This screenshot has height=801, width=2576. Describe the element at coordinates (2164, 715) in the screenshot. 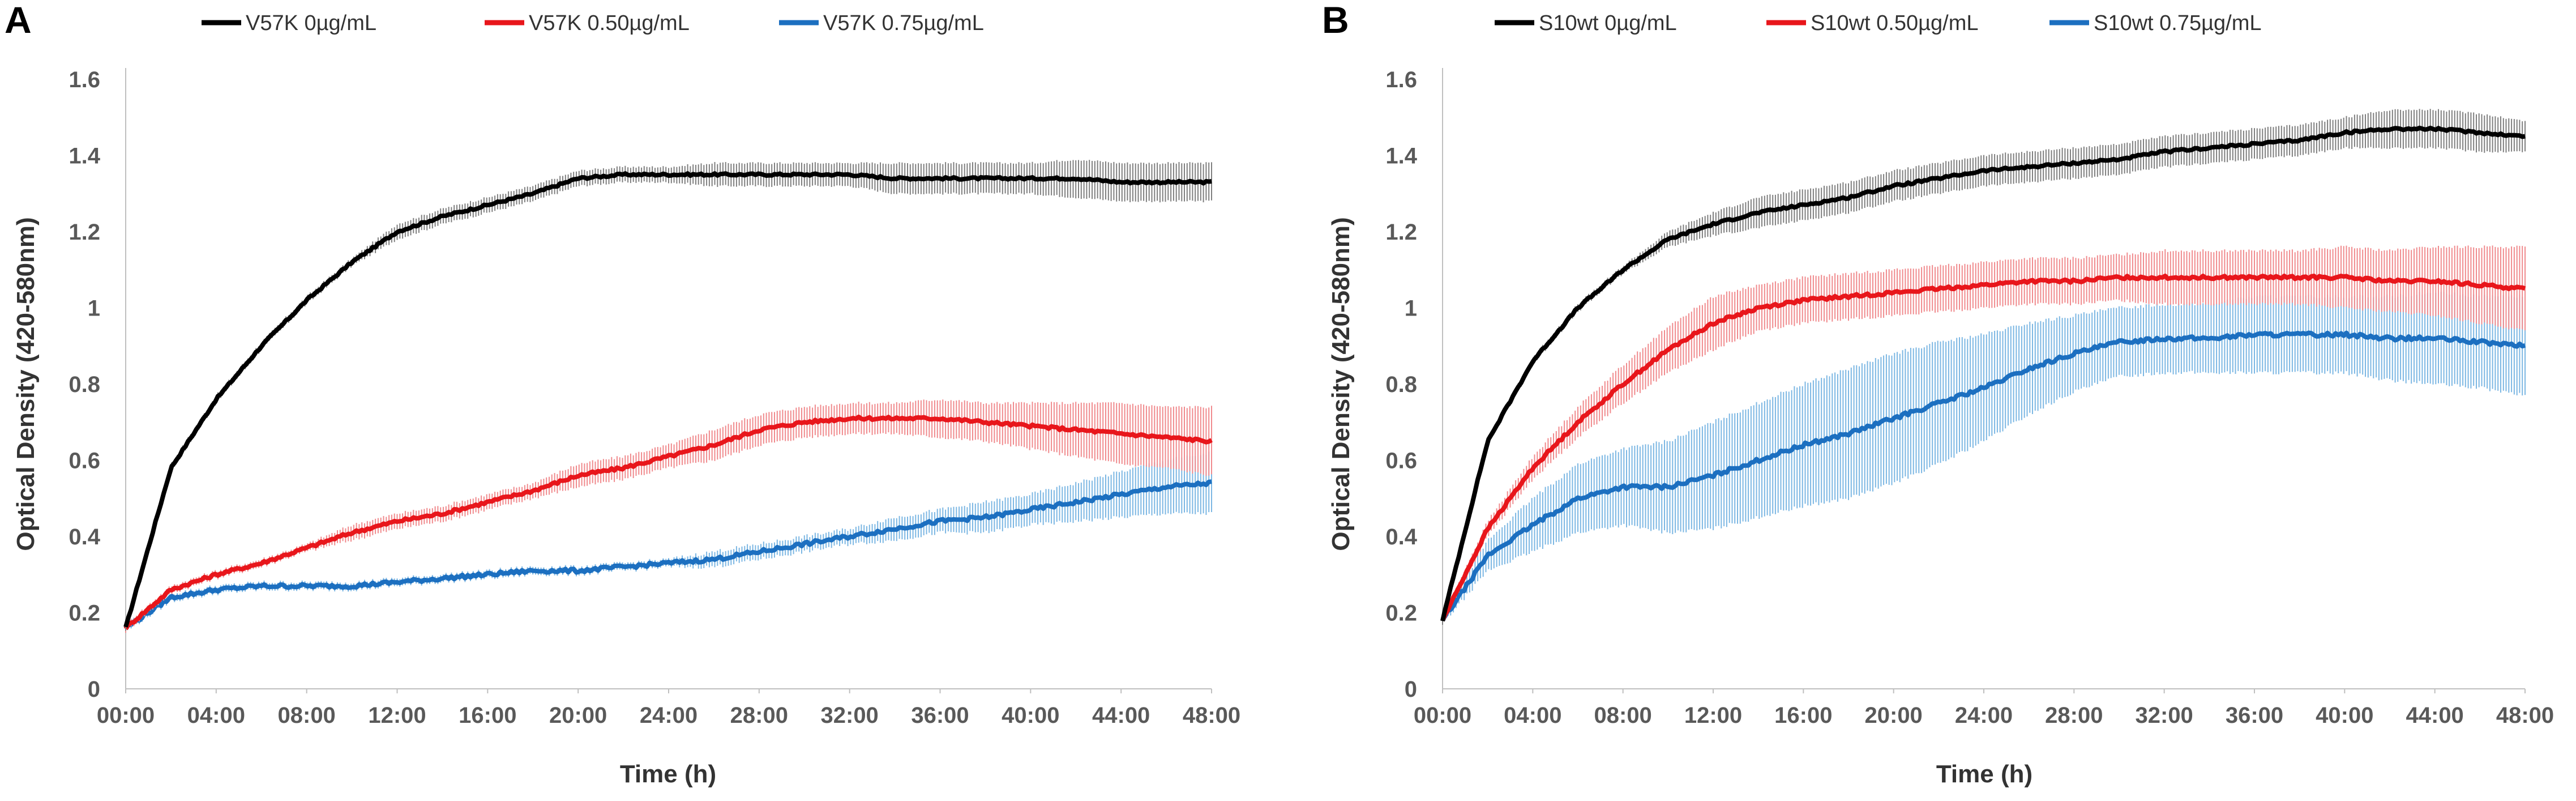

I see `panel-b-x-tick-label: 32:00` at that location.